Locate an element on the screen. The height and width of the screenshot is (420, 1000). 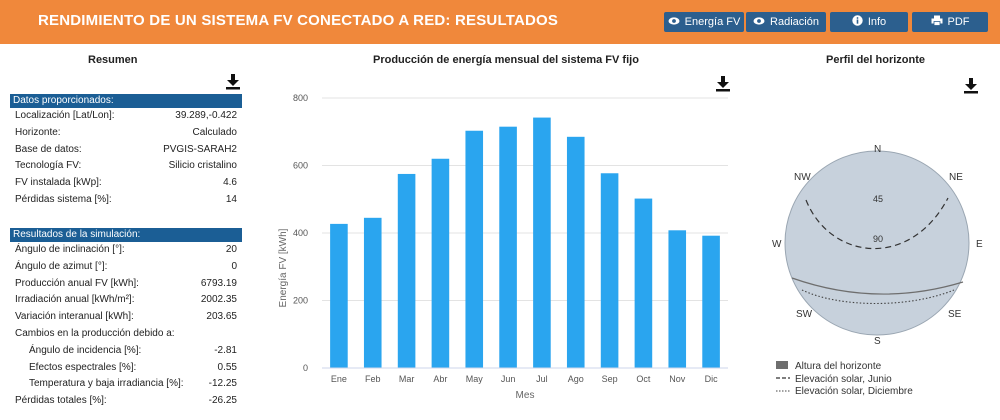
bar-abr is located at coordinates (440, 263).